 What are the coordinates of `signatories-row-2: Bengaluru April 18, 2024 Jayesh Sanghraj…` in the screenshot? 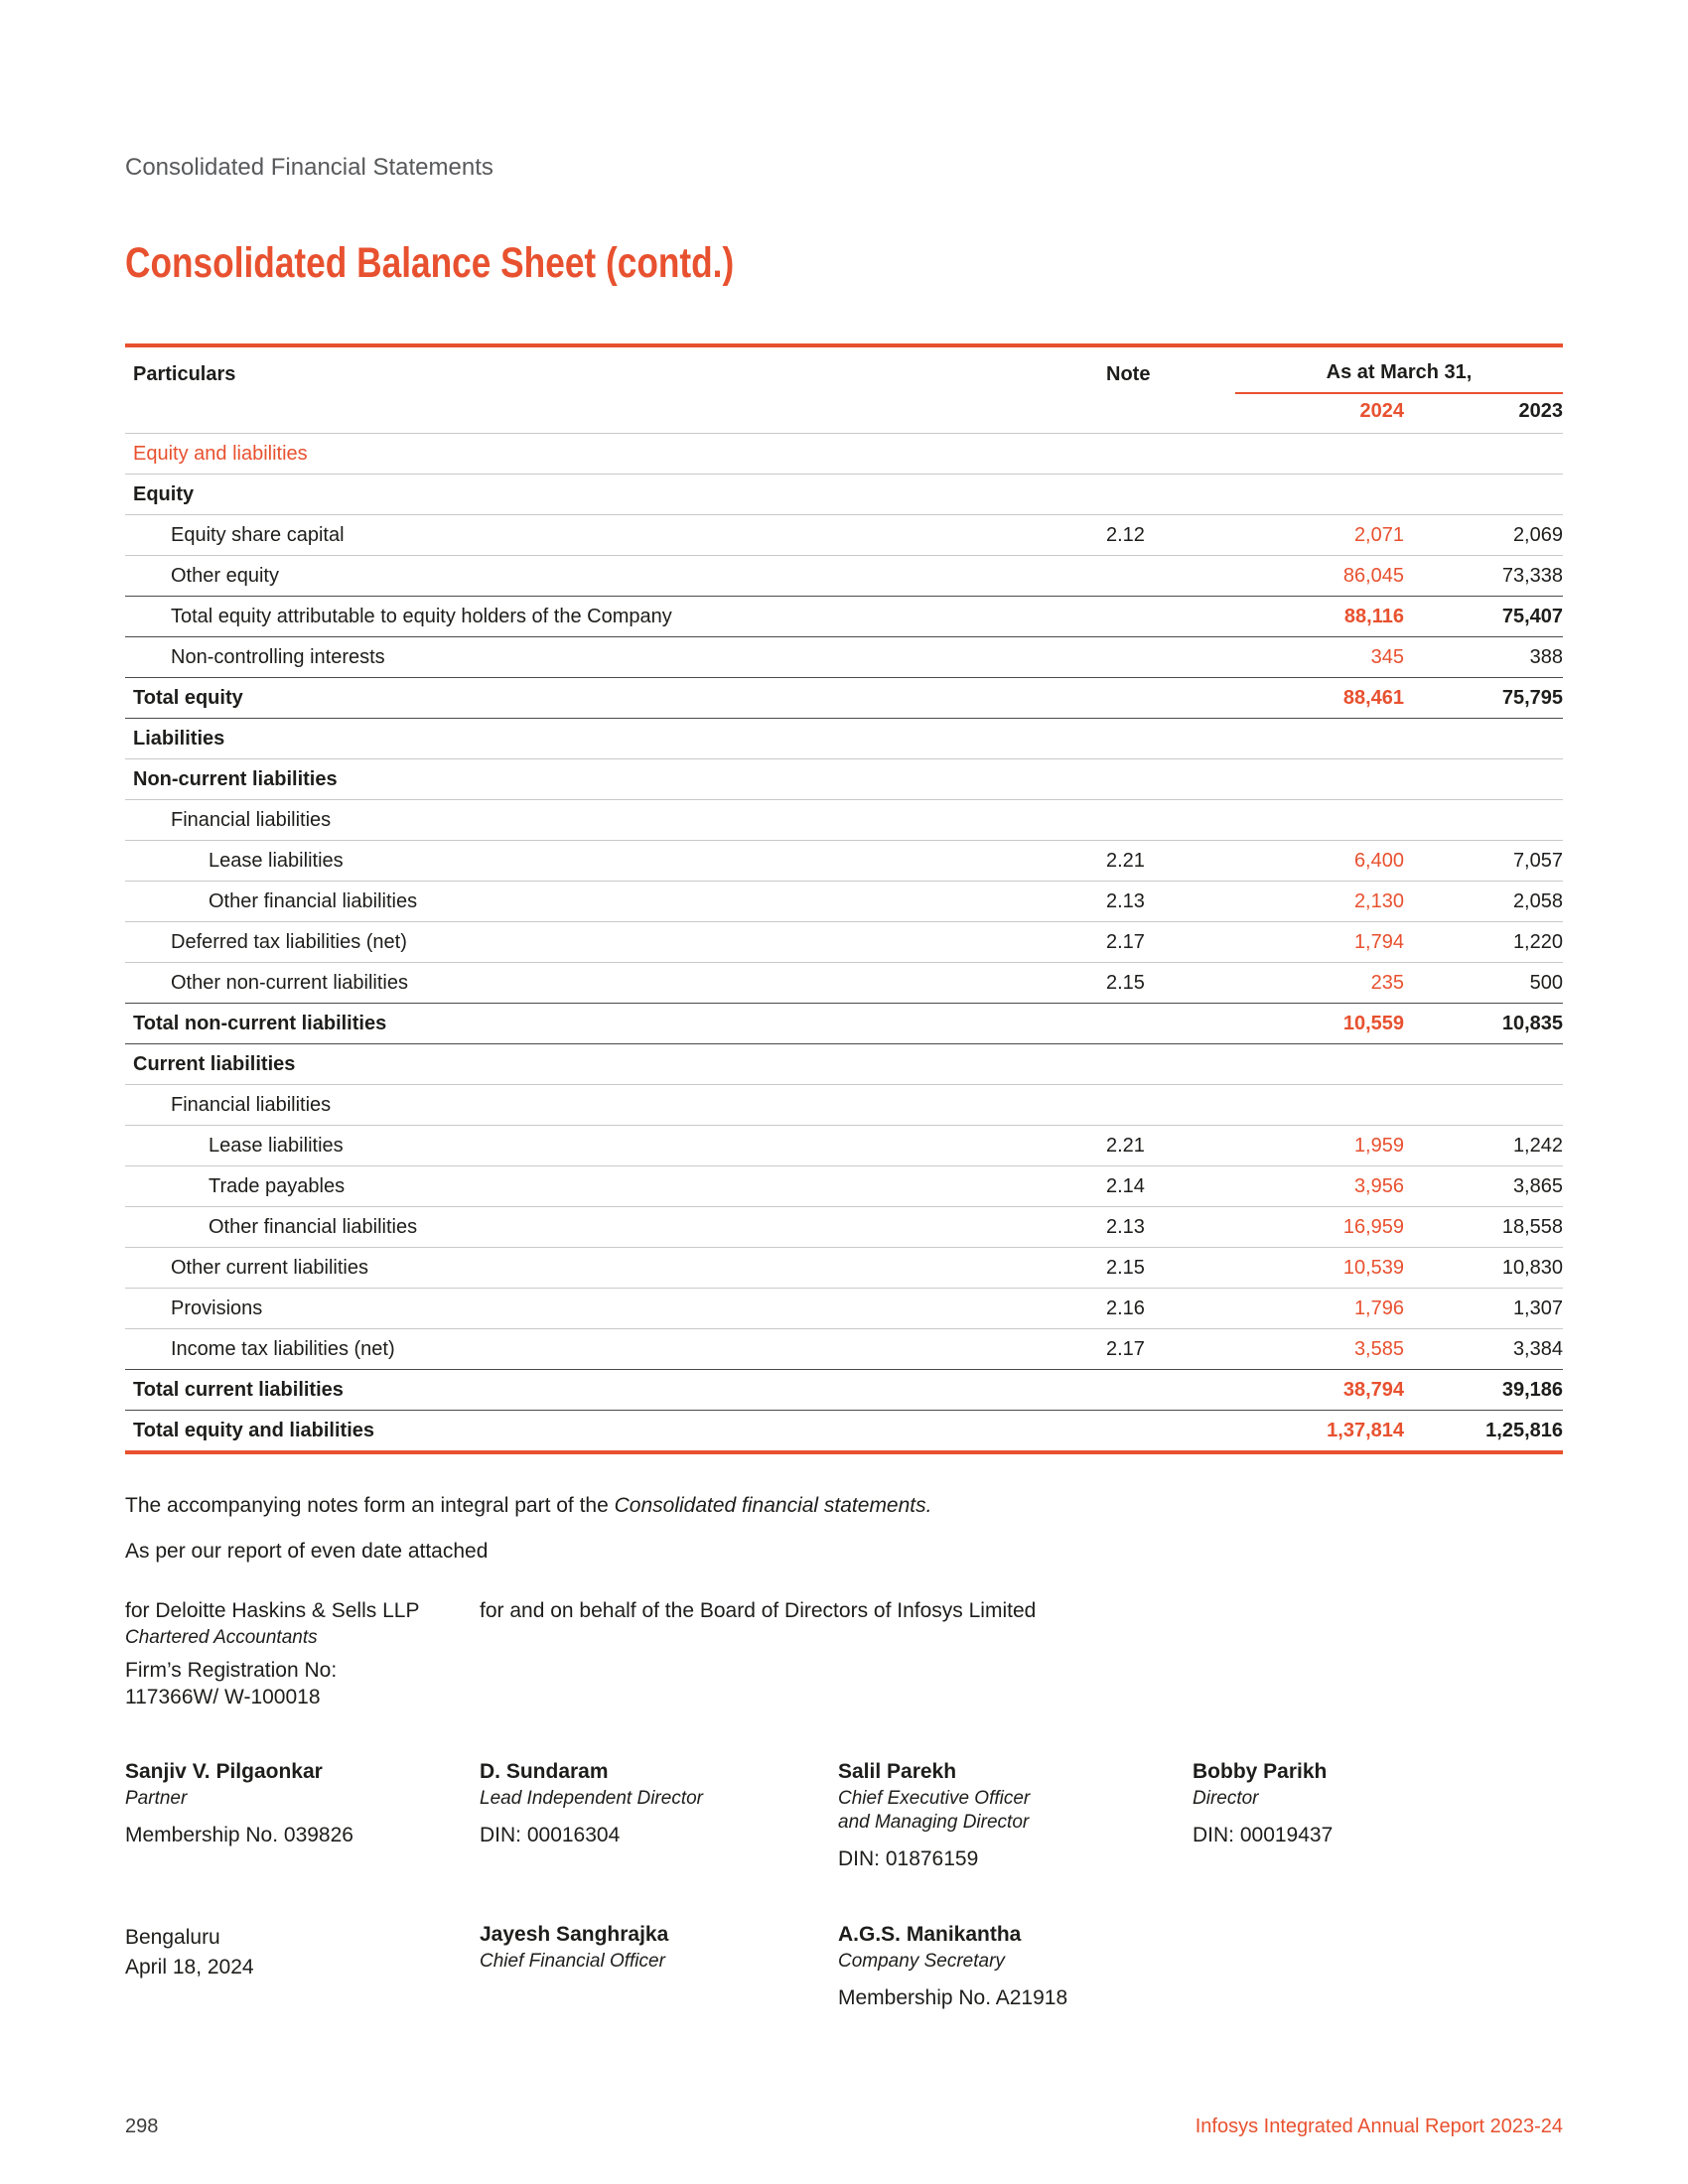 It's located at (844, 1966).